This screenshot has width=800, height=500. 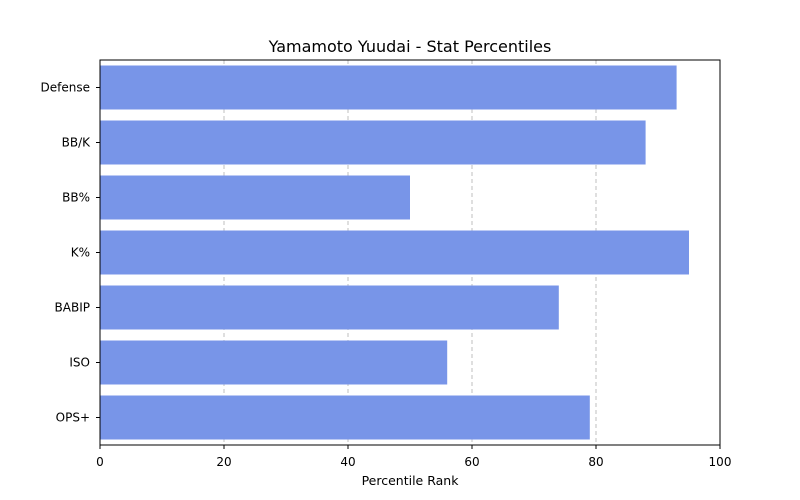 What do you see at coordinates (223, 462) in the screenshot?
I see `x-tick-label: 20` at bounding box center [223, 462].